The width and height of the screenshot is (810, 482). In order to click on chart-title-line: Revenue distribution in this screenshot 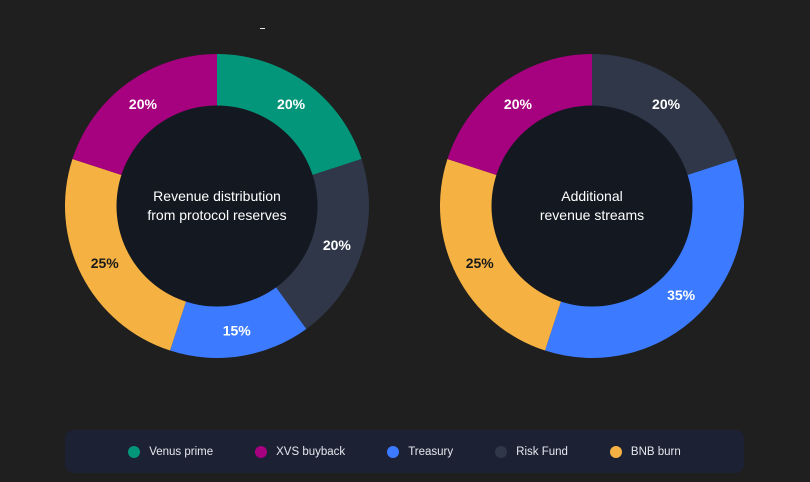, I will do `click(217, 196)`.